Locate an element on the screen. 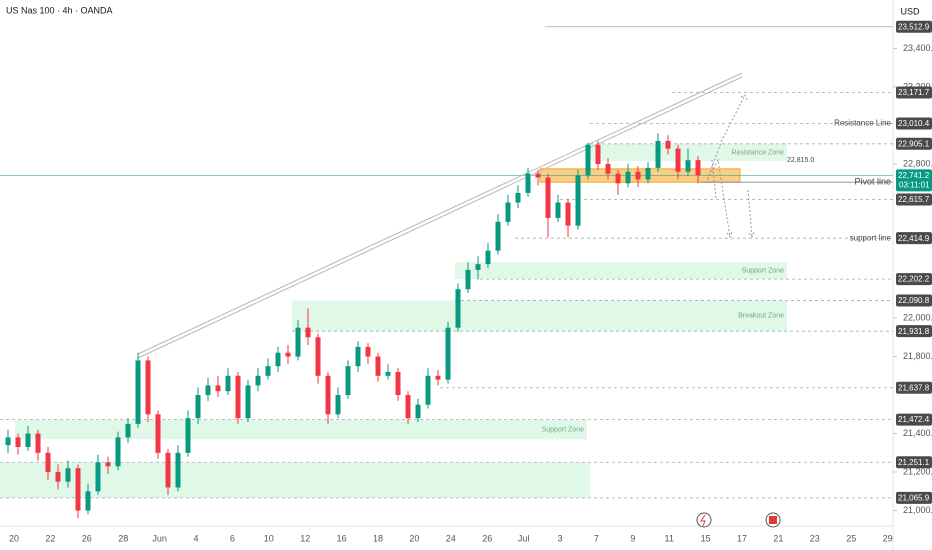 This screenshot has height=550, width=932. y-tick-label: 23,400.0 is located at coordinates (917, 48).